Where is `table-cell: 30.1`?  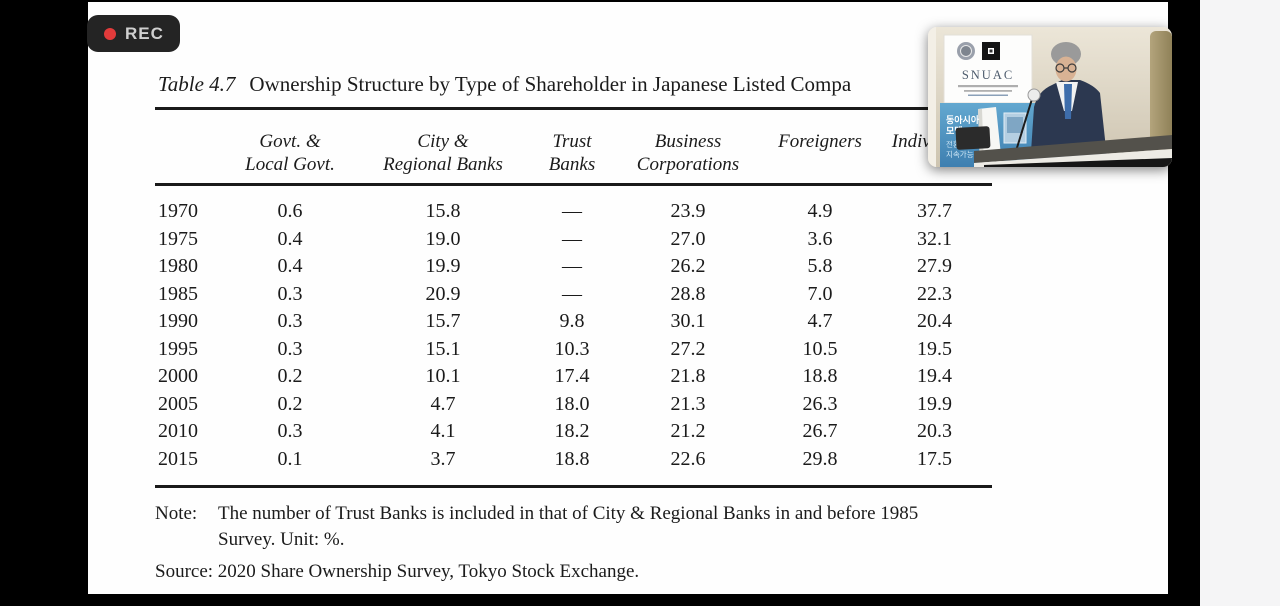
table-cell: 30.1 is located at coordinates (688, 321).